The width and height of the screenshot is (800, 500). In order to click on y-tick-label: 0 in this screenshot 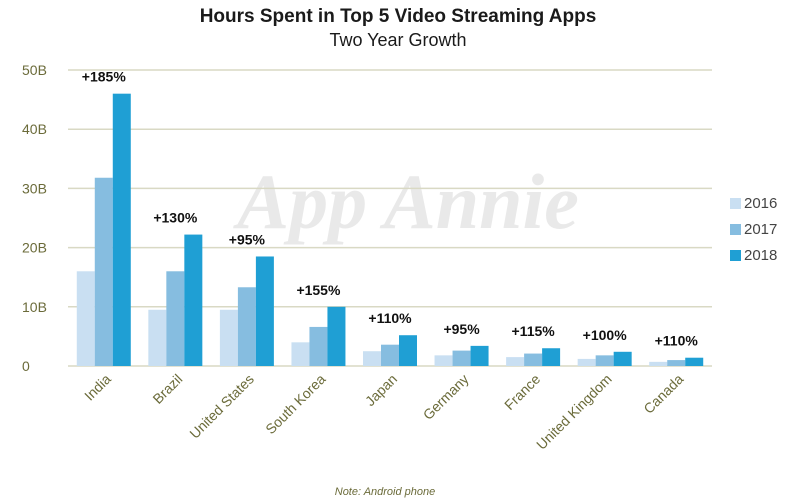, I will do `click(26, 366)`.